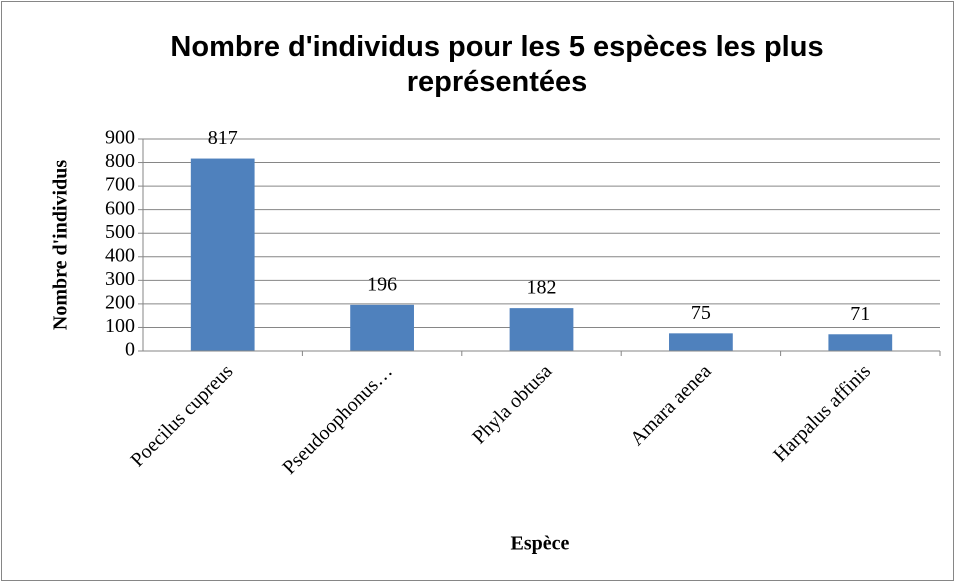 This screenshot has width=955, height=582. What do you see at coordinates (822, 413) in the screenshot?
I see `x-tick-label: Harpalus affinis` at bounding box center [822, 413].